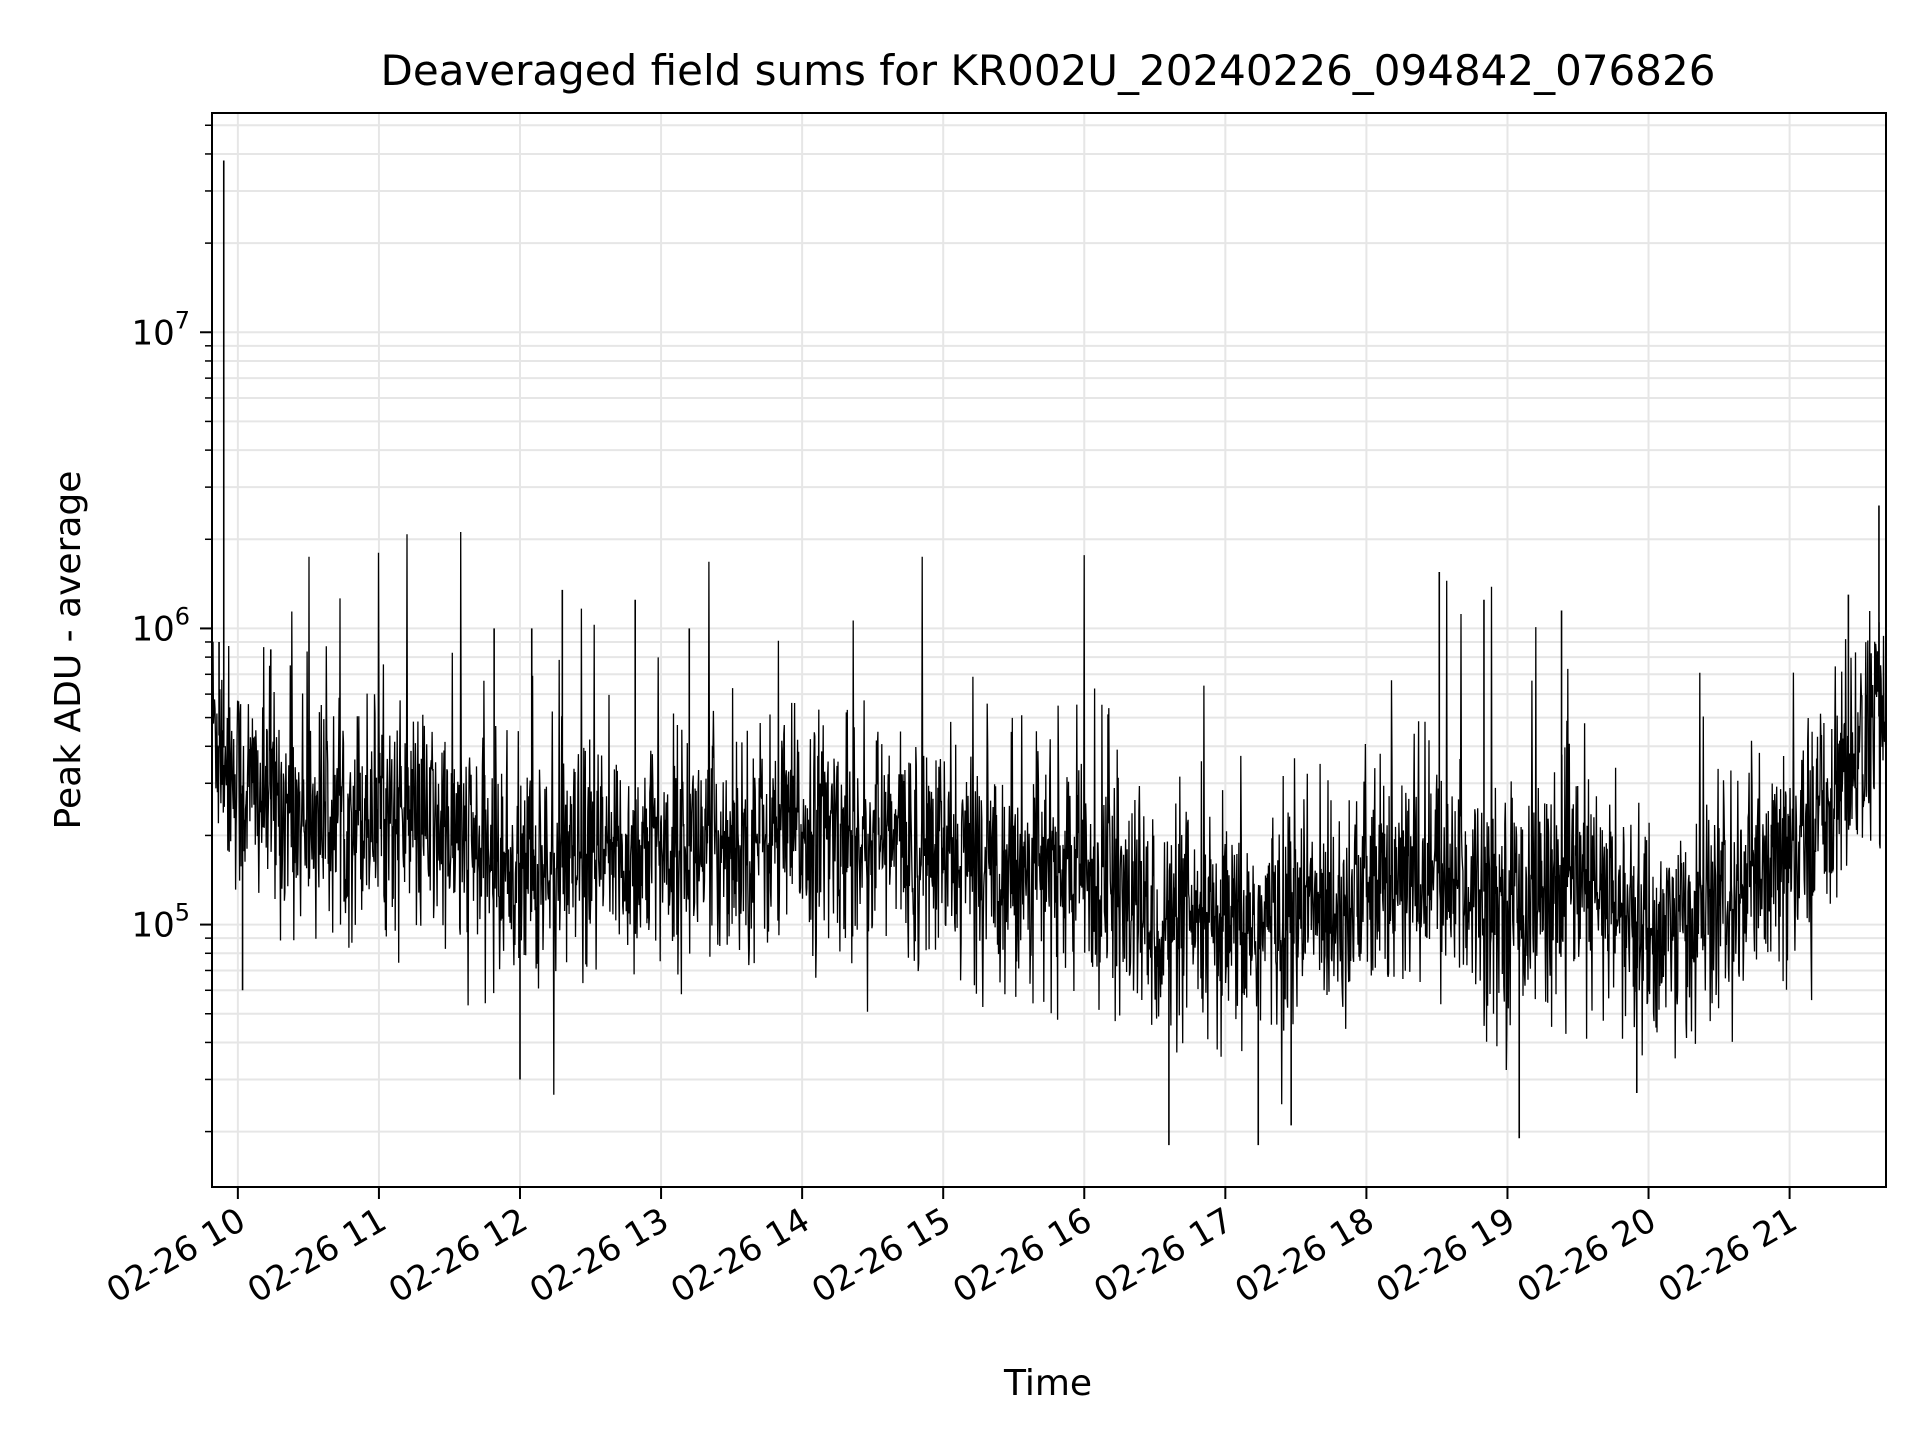 Image resolution: width=1920 pixels, height=1440 pixels. I want to click on x-tick-label: 02-26 19, so click(1446, 1255).